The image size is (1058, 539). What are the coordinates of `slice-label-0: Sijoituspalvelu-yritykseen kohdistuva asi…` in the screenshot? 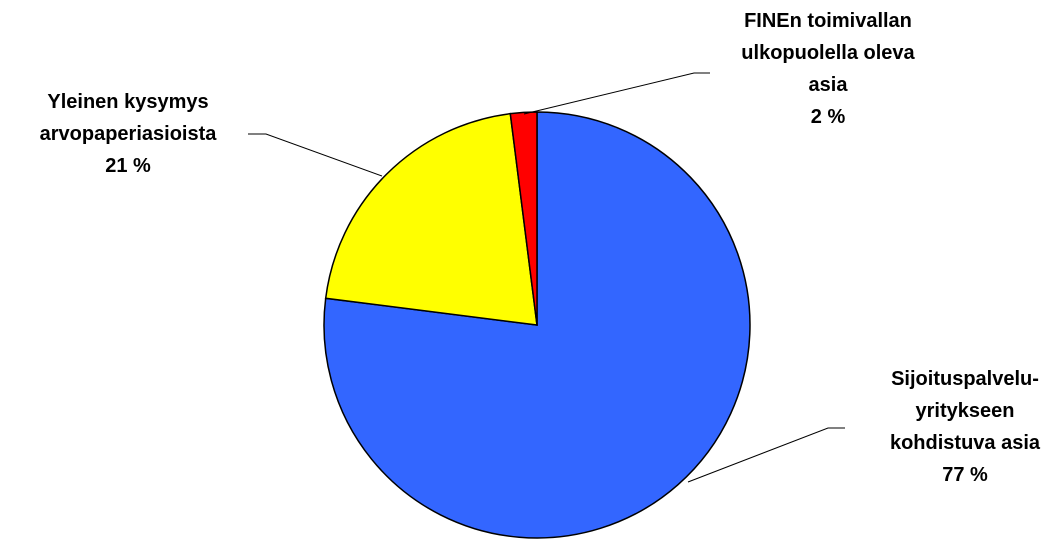 It's located at (965, 427).